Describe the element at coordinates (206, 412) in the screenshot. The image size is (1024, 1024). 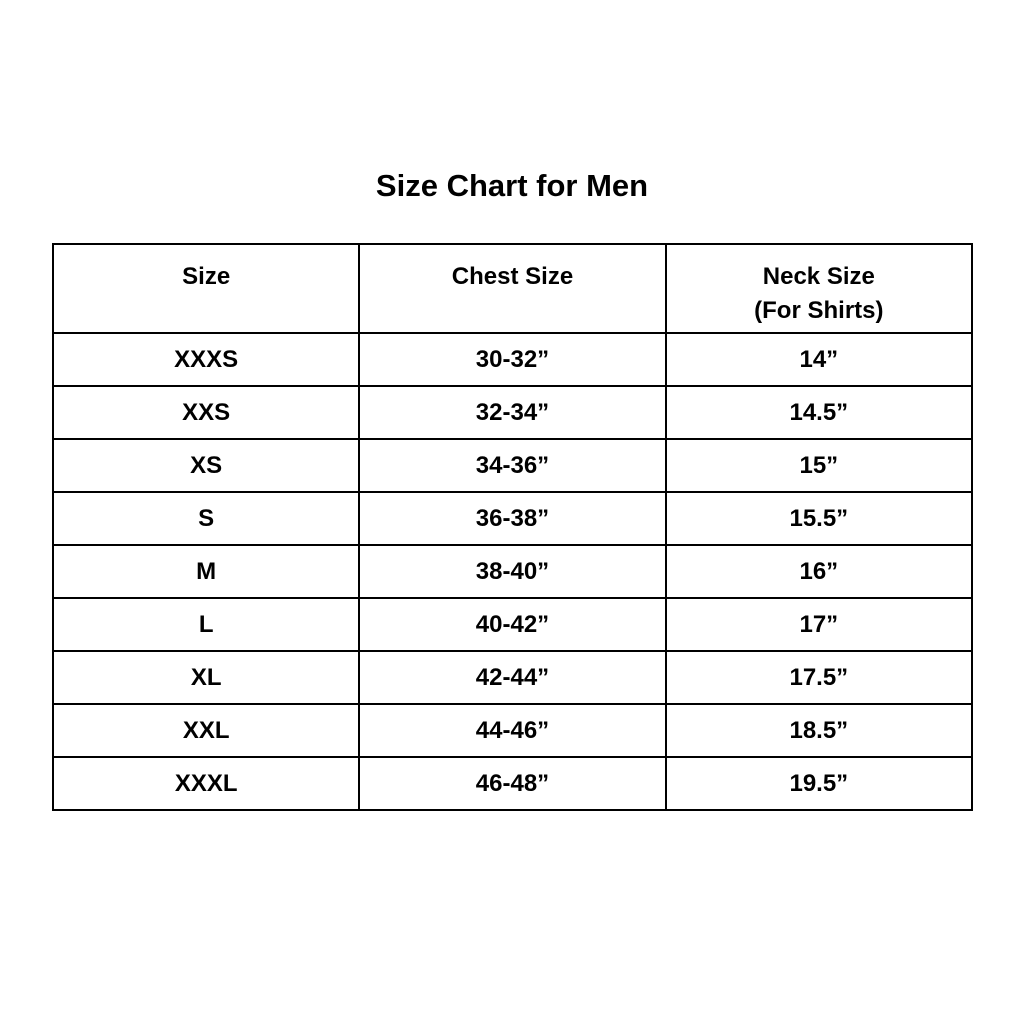
I see `cell-size: XXS` at that location.